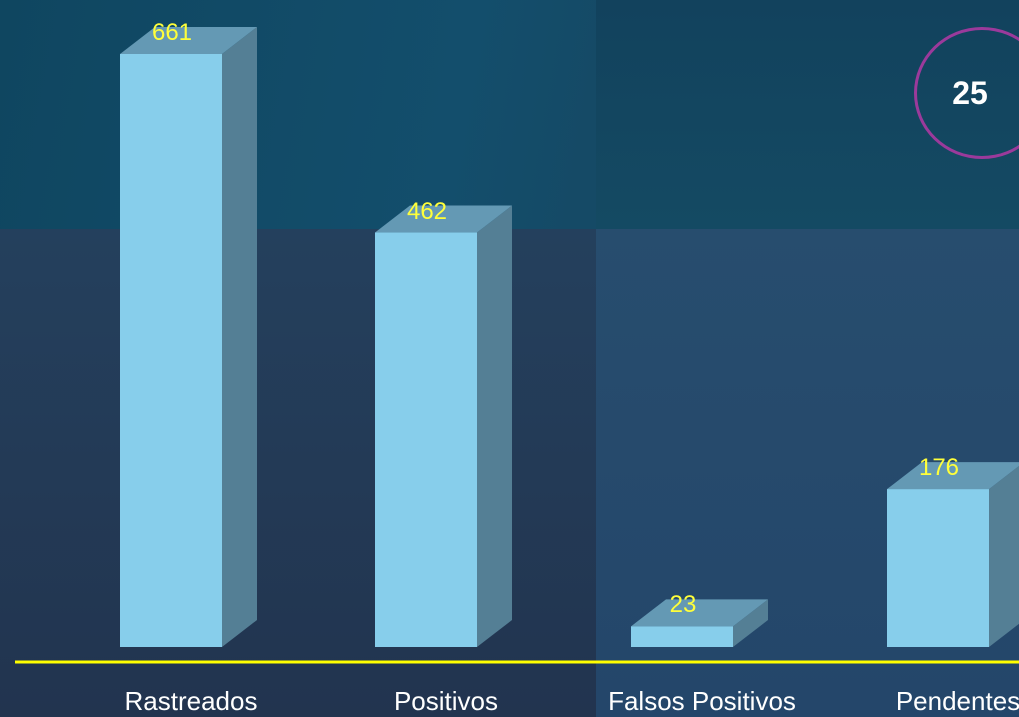 The width and height of the screenshot is (1019, 717). What do you see at coordinates (750, 623) in the screenshot?
I see `bar-side-falsos-positivos` at bounding box center [750, 623].